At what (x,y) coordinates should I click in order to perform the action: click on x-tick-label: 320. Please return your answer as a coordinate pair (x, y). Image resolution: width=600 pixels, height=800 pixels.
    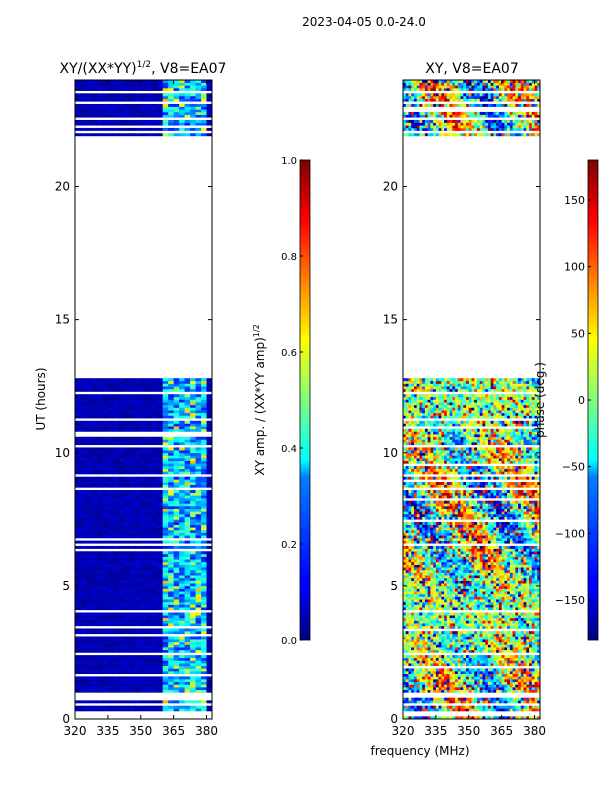
    Looking at the image, I should click on (75, 731).